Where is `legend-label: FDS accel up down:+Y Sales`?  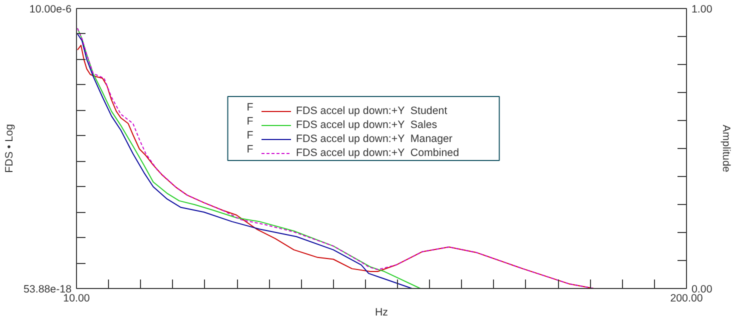
legend-label: FDS accel up down:+Y Sales is located at coordinates (367, 125).